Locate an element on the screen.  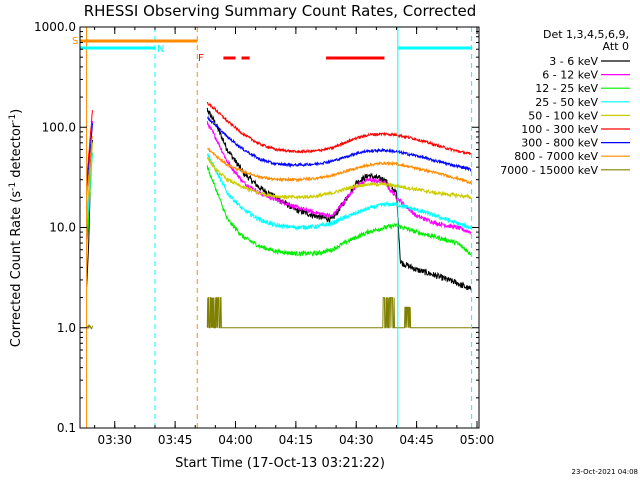
series-2-line is located at coordinates (339, 178).